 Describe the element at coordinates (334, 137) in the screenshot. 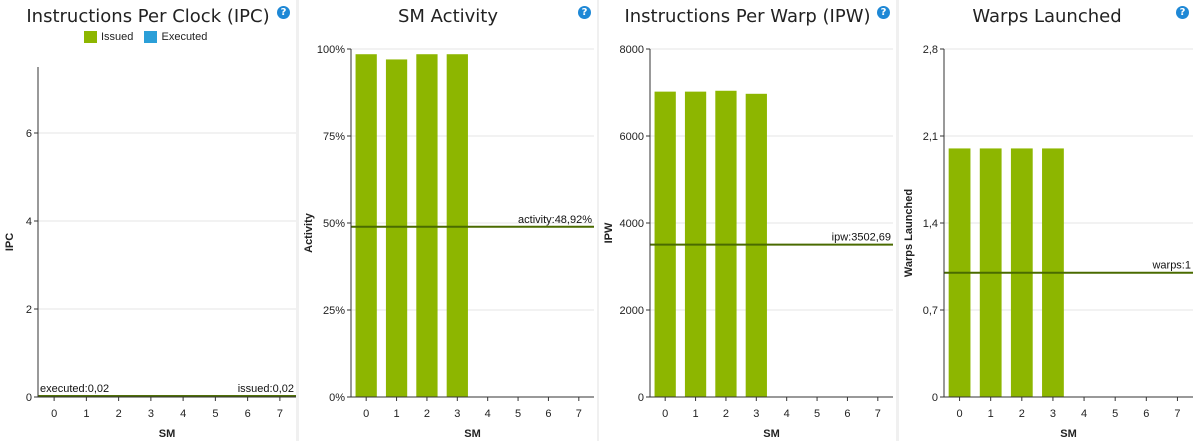

I see `y-tick-label: 75%` at that location.